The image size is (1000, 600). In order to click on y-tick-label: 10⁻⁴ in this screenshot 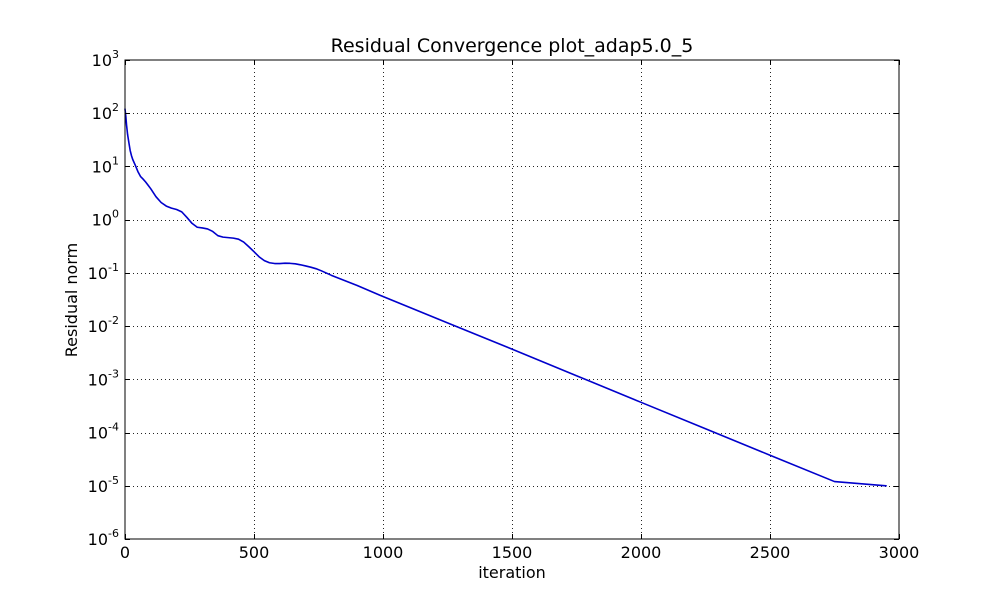, I will do `click(103, 432)`.